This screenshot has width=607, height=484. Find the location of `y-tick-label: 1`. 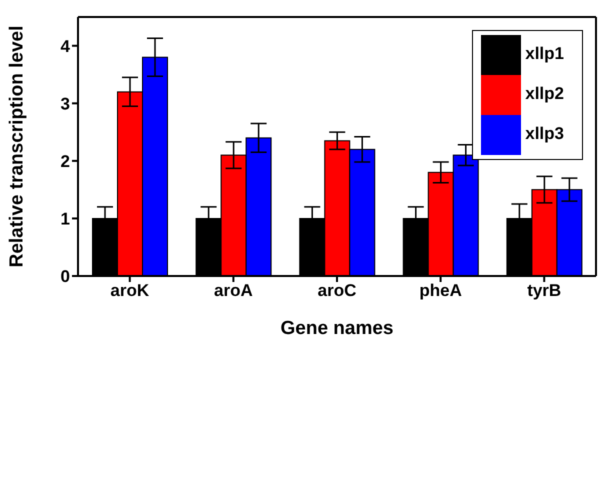

y-tick-label: 1 is located at coordinates (65, 218).